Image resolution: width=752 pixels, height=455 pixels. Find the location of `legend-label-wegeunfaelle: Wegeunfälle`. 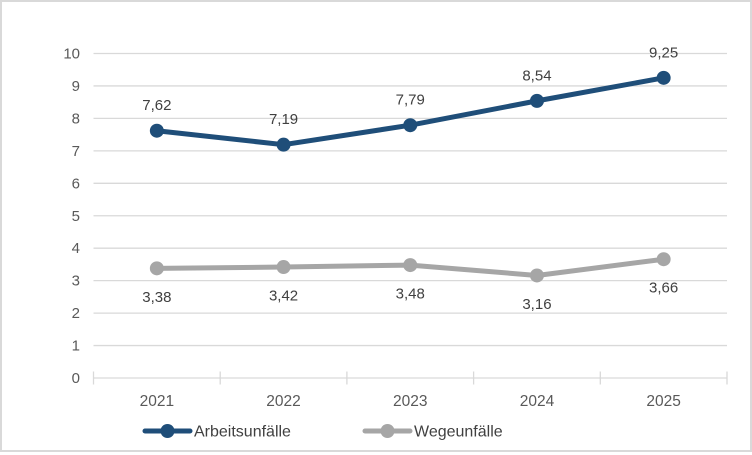

legend-label-wegeunfaelle: Wegeunfälle is located at coordinates (458, 432).